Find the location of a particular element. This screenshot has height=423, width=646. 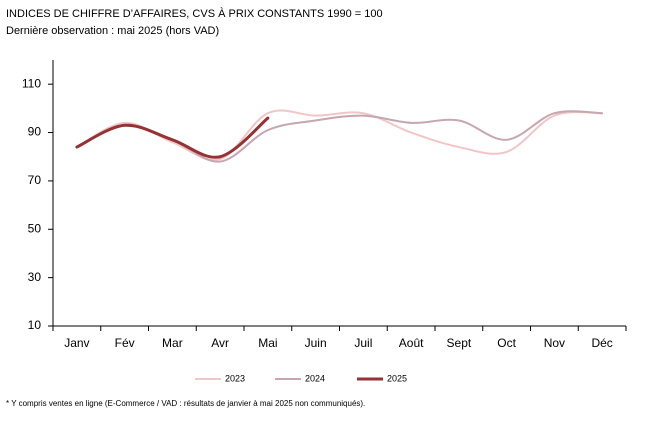

x-tick-label: Août is located at coordinates (411, 343).